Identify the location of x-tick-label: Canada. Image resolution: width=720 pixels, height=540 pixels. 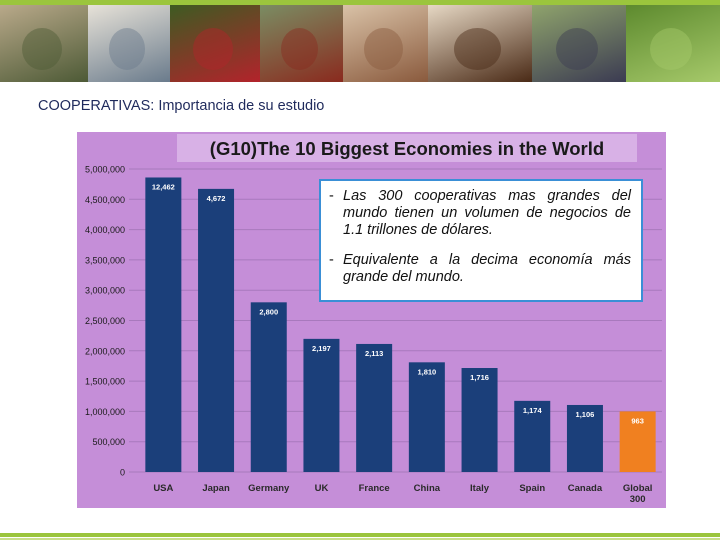
(585, 488).